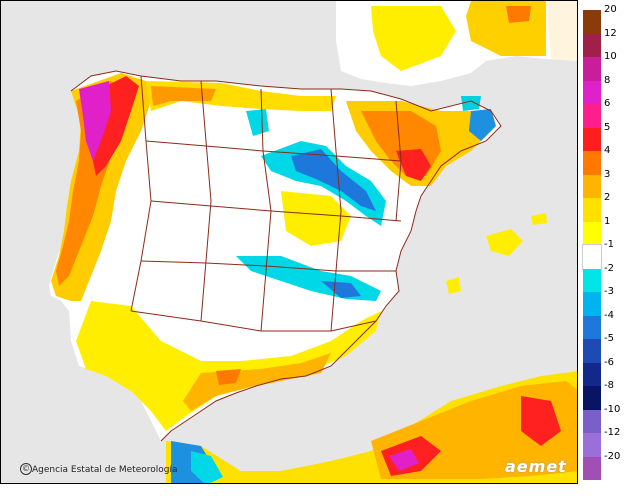 The image size is (630, 500). I want to click on legend-row: 5, so click(605, 136).